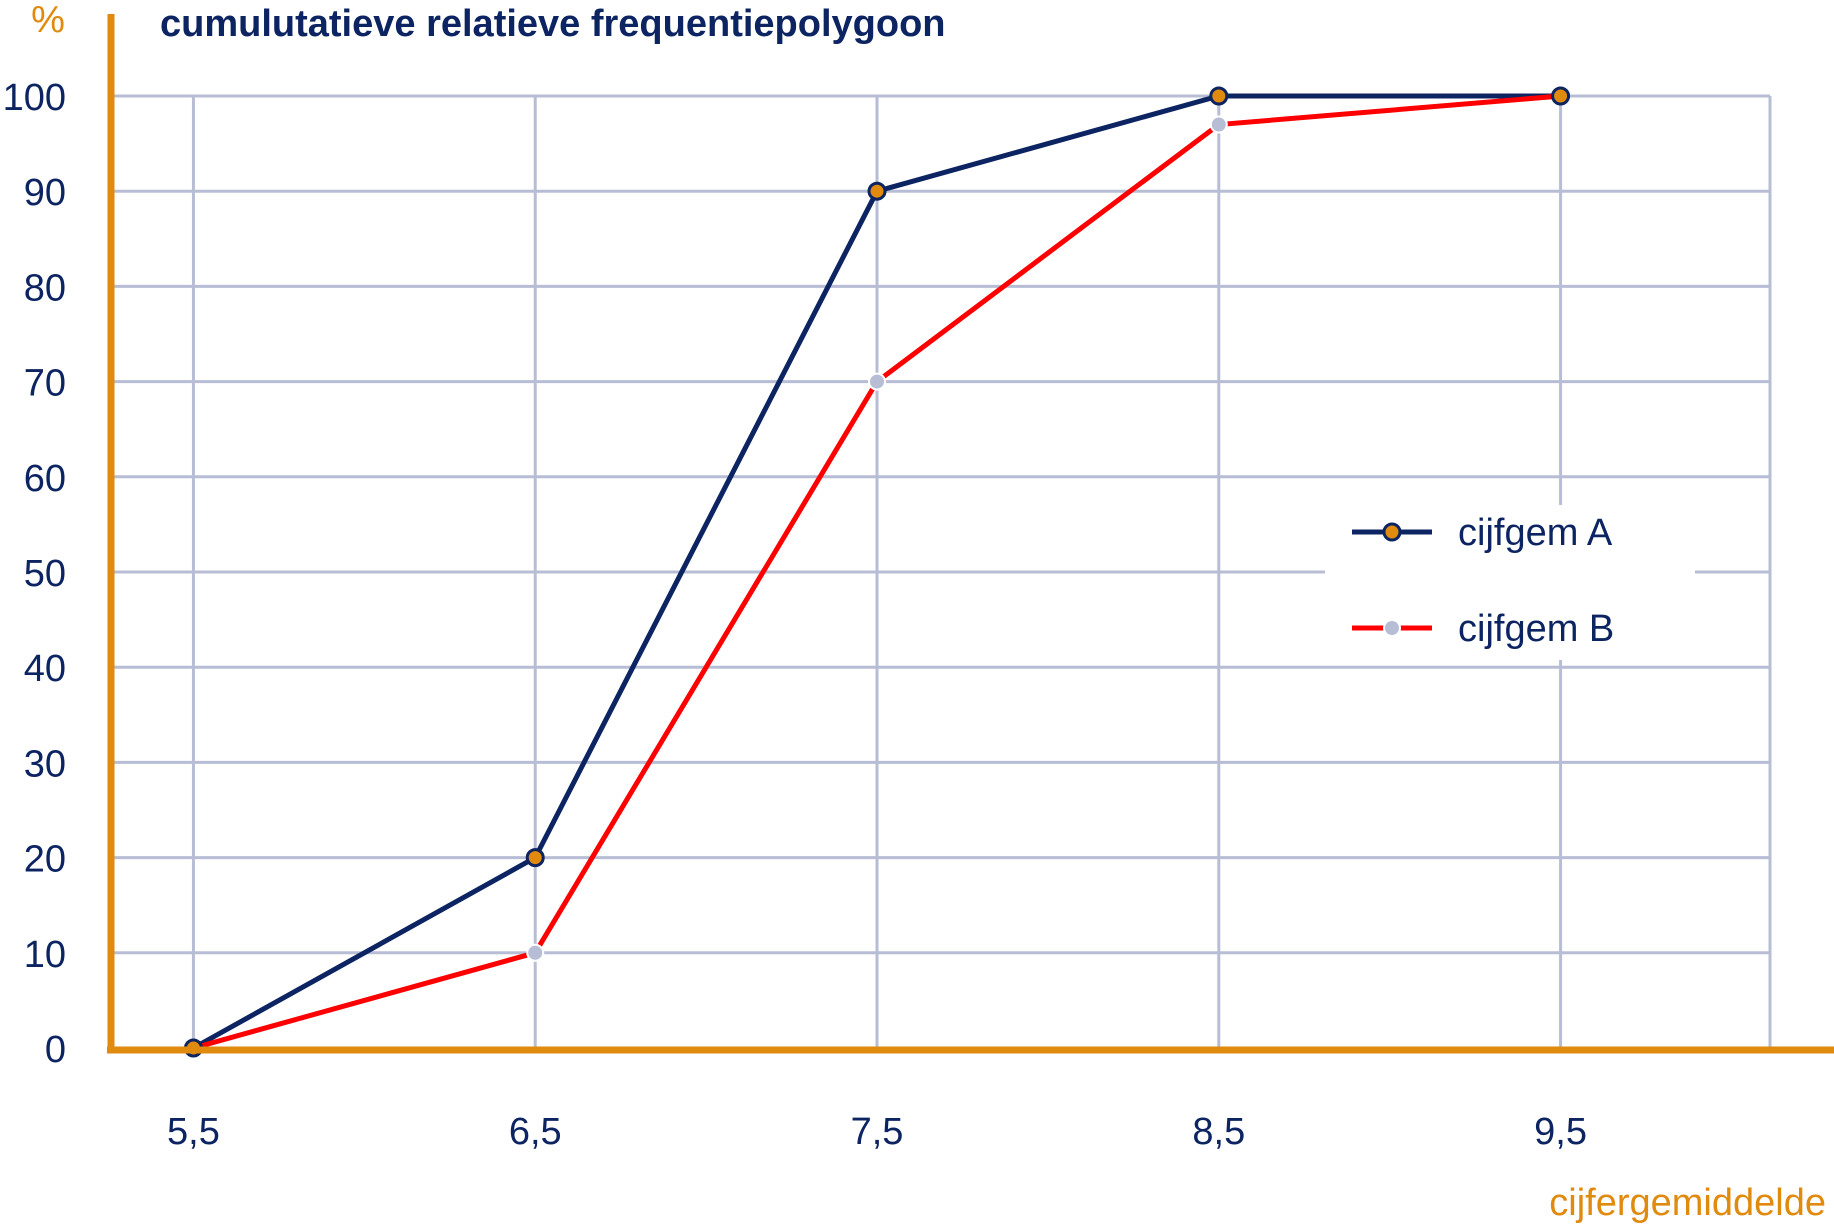 The height and width of the screenshot is (1224, 1834). I want to click on x-tick-label: 6,5, so click(535, 1132).